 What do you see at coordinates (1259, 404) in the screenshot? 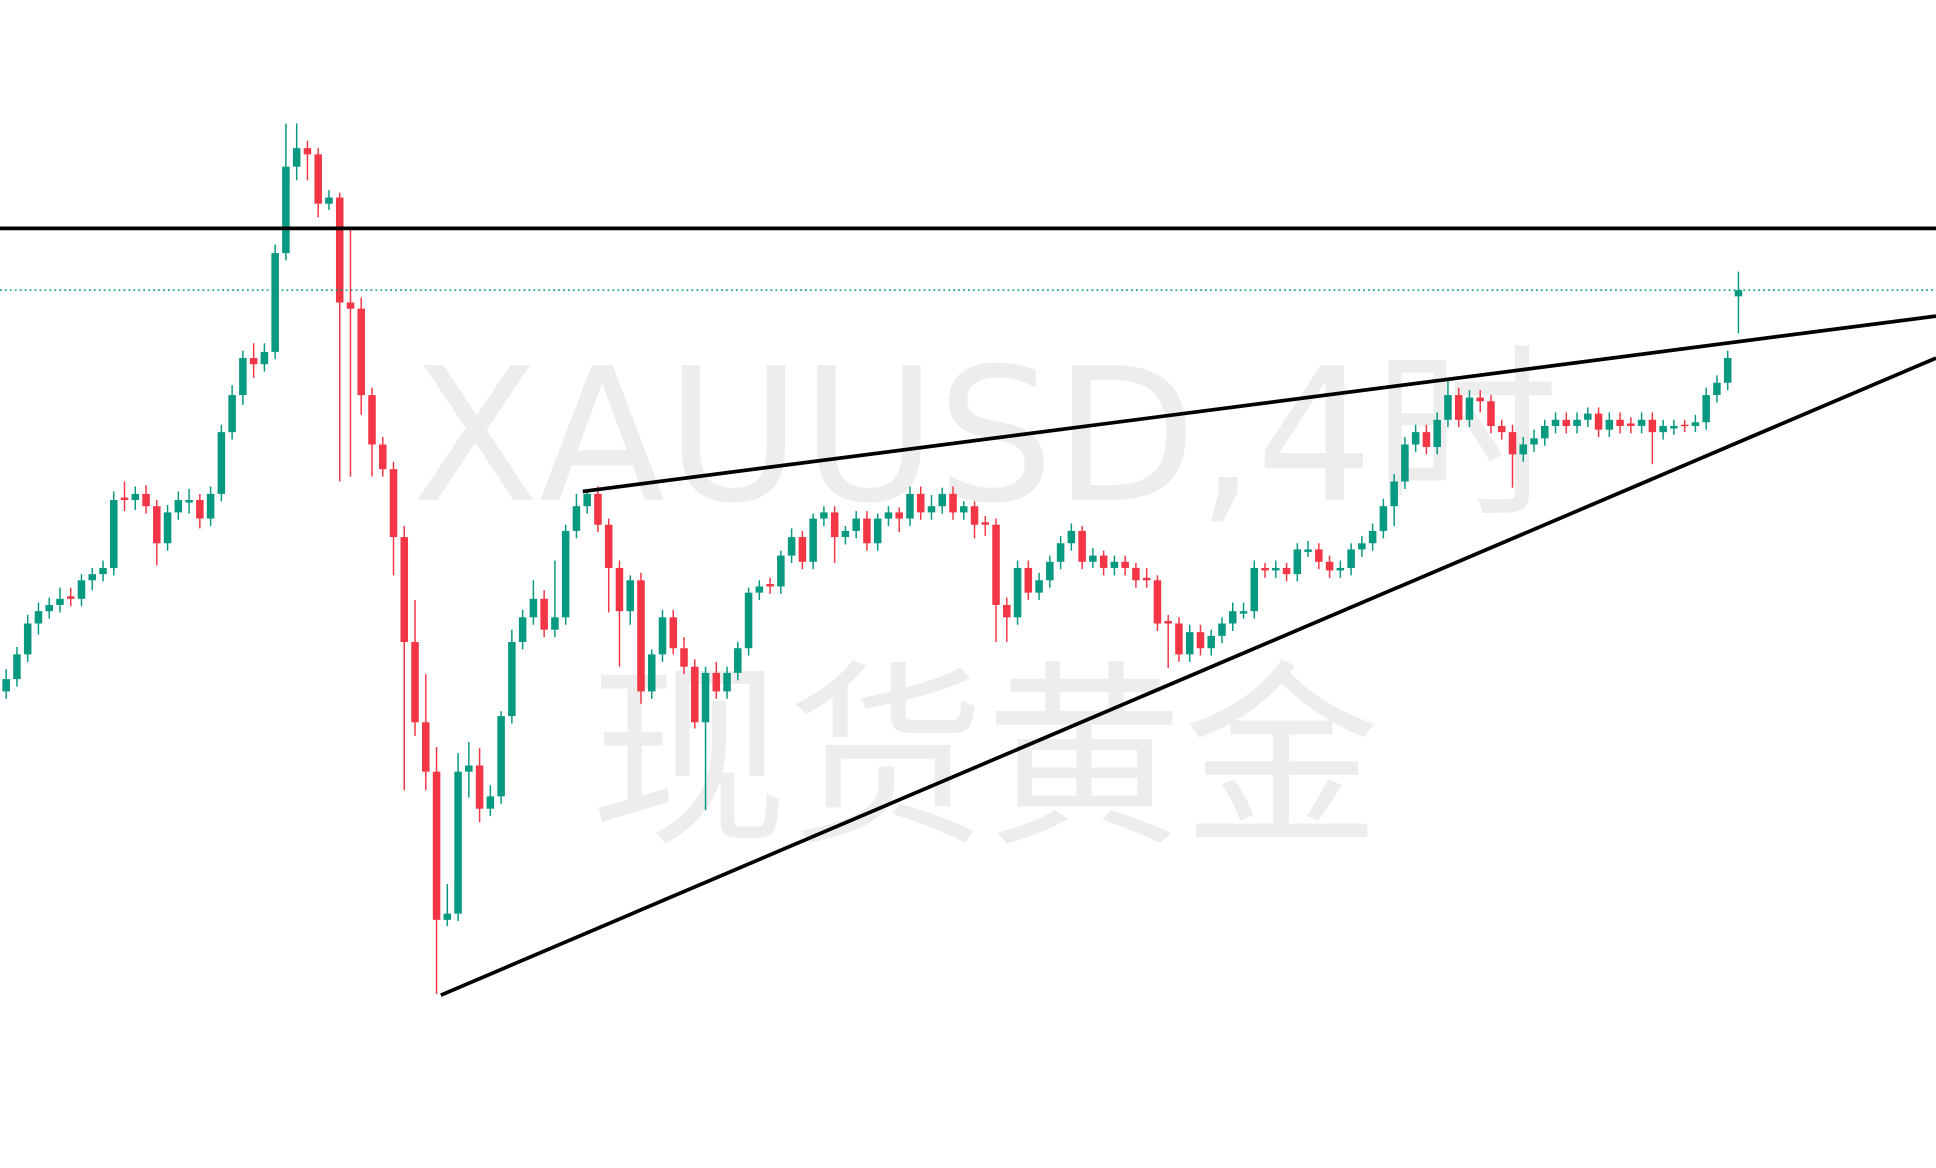
I see `upper-trendline` at bounding box center [1259, 404].